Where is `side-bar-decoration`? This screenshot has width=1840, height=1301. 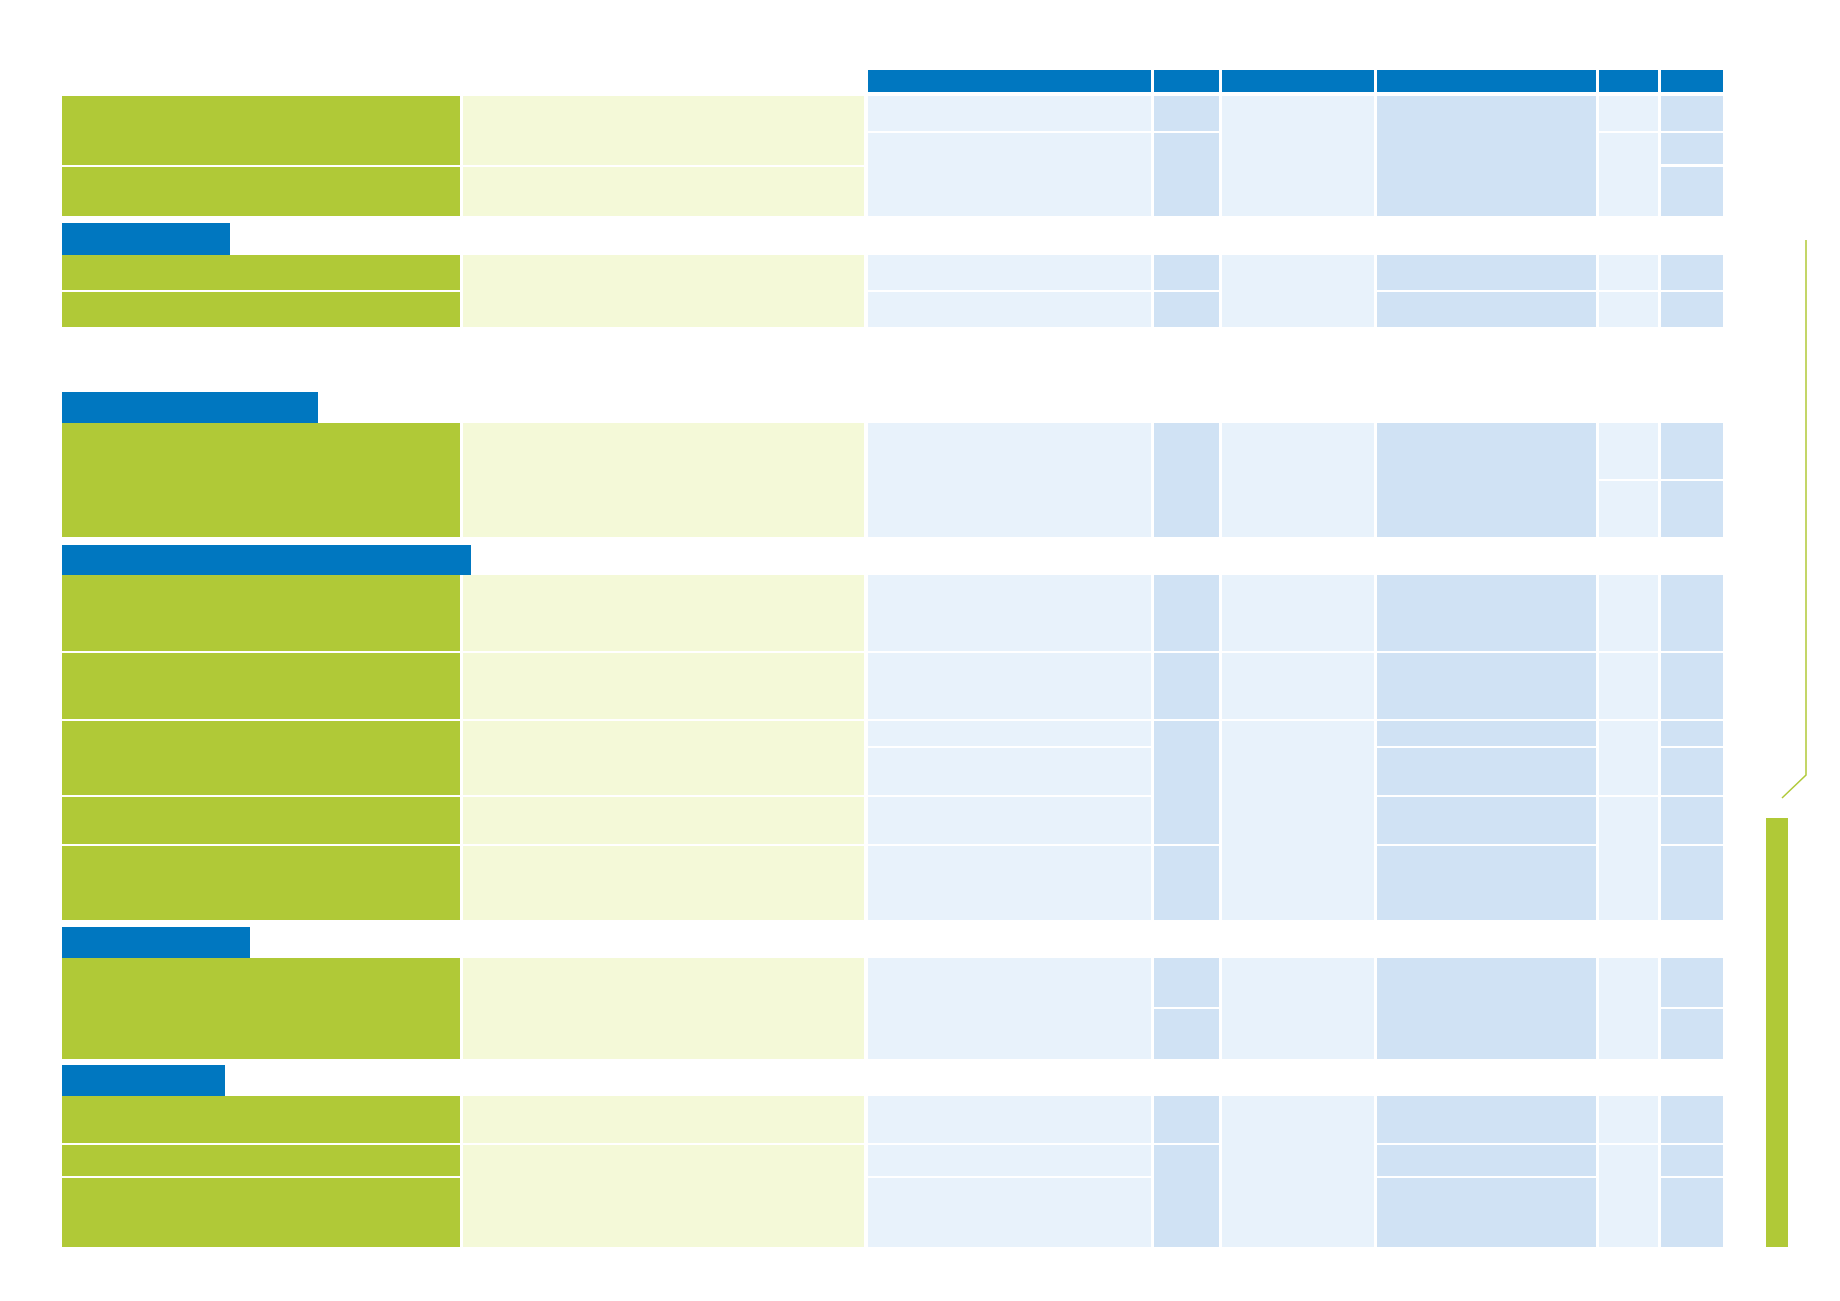
side-bar-decoration is located at coordinates (1777, 1032).